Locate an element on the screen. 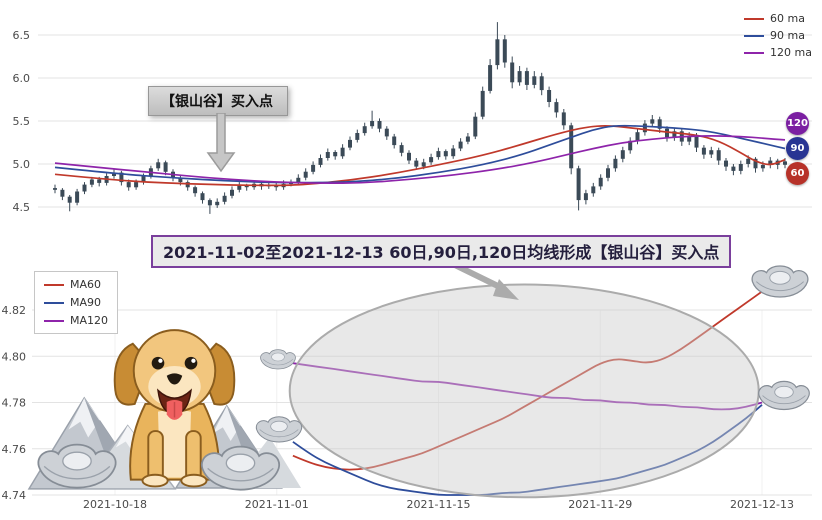 The height and width of the screenshot is (520, 822). legend-item: 90 ma is located at coordinates (778, 35).